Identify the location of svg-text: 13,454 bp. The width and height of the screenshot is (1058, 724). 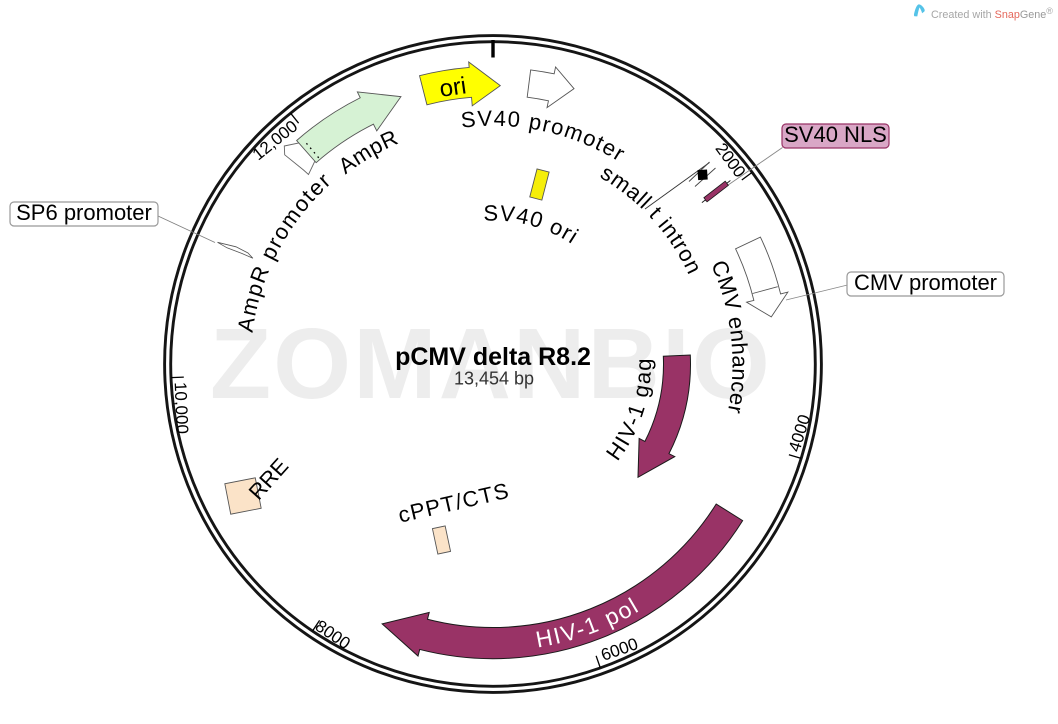
(494, 379).